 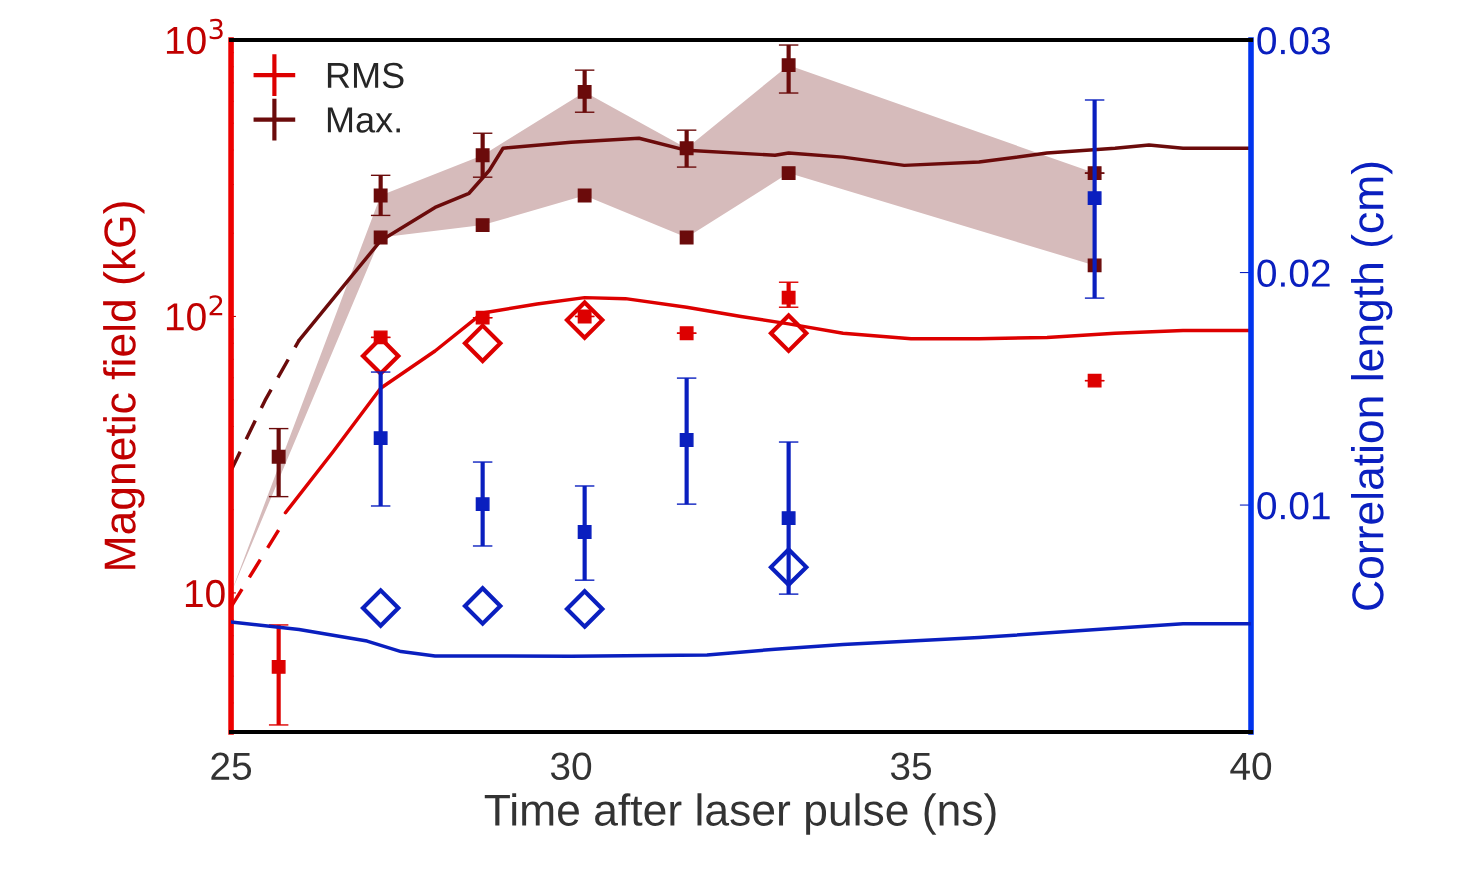 I want to click on y-tick-label: 10, so click(x=205, y=593).